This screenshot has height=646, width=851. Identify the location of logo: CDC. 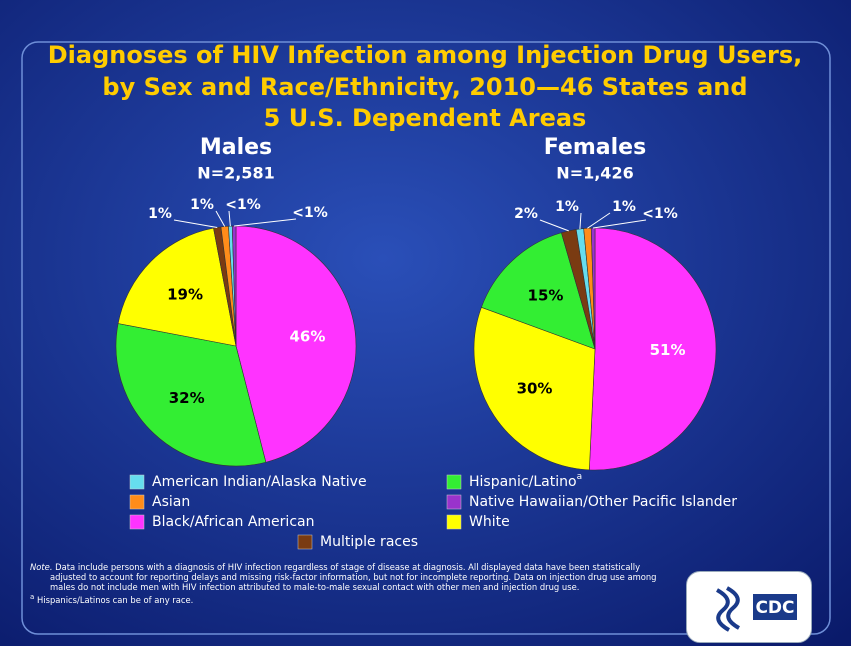
(749, 607).